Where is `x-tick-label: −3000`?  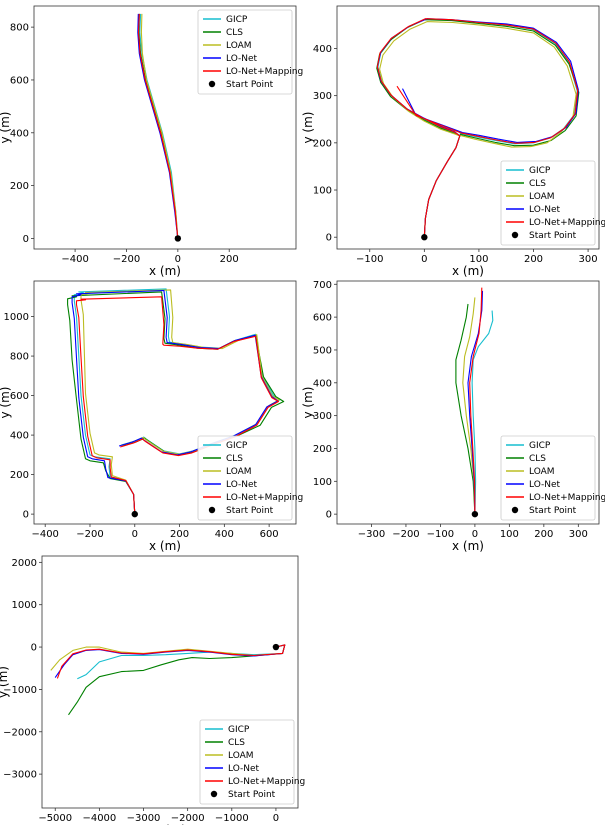
x-tick-label: −3000 is located at coordinates (144, 818).